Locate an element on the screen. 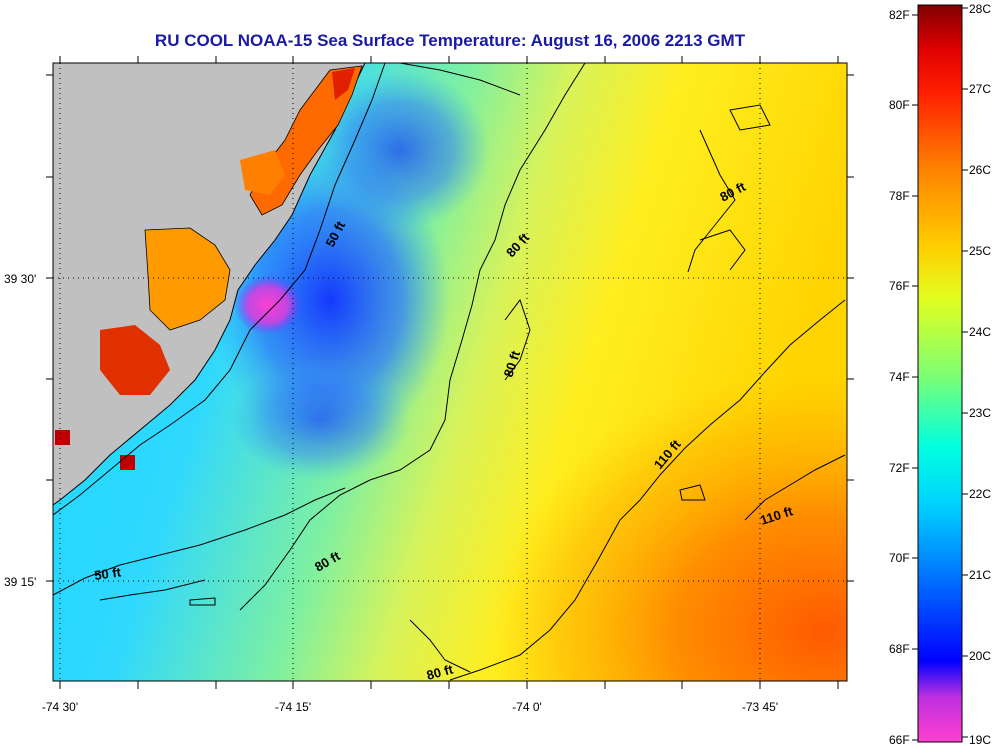  colorbar-c-label: 21C is located at coordinates (980, 575).